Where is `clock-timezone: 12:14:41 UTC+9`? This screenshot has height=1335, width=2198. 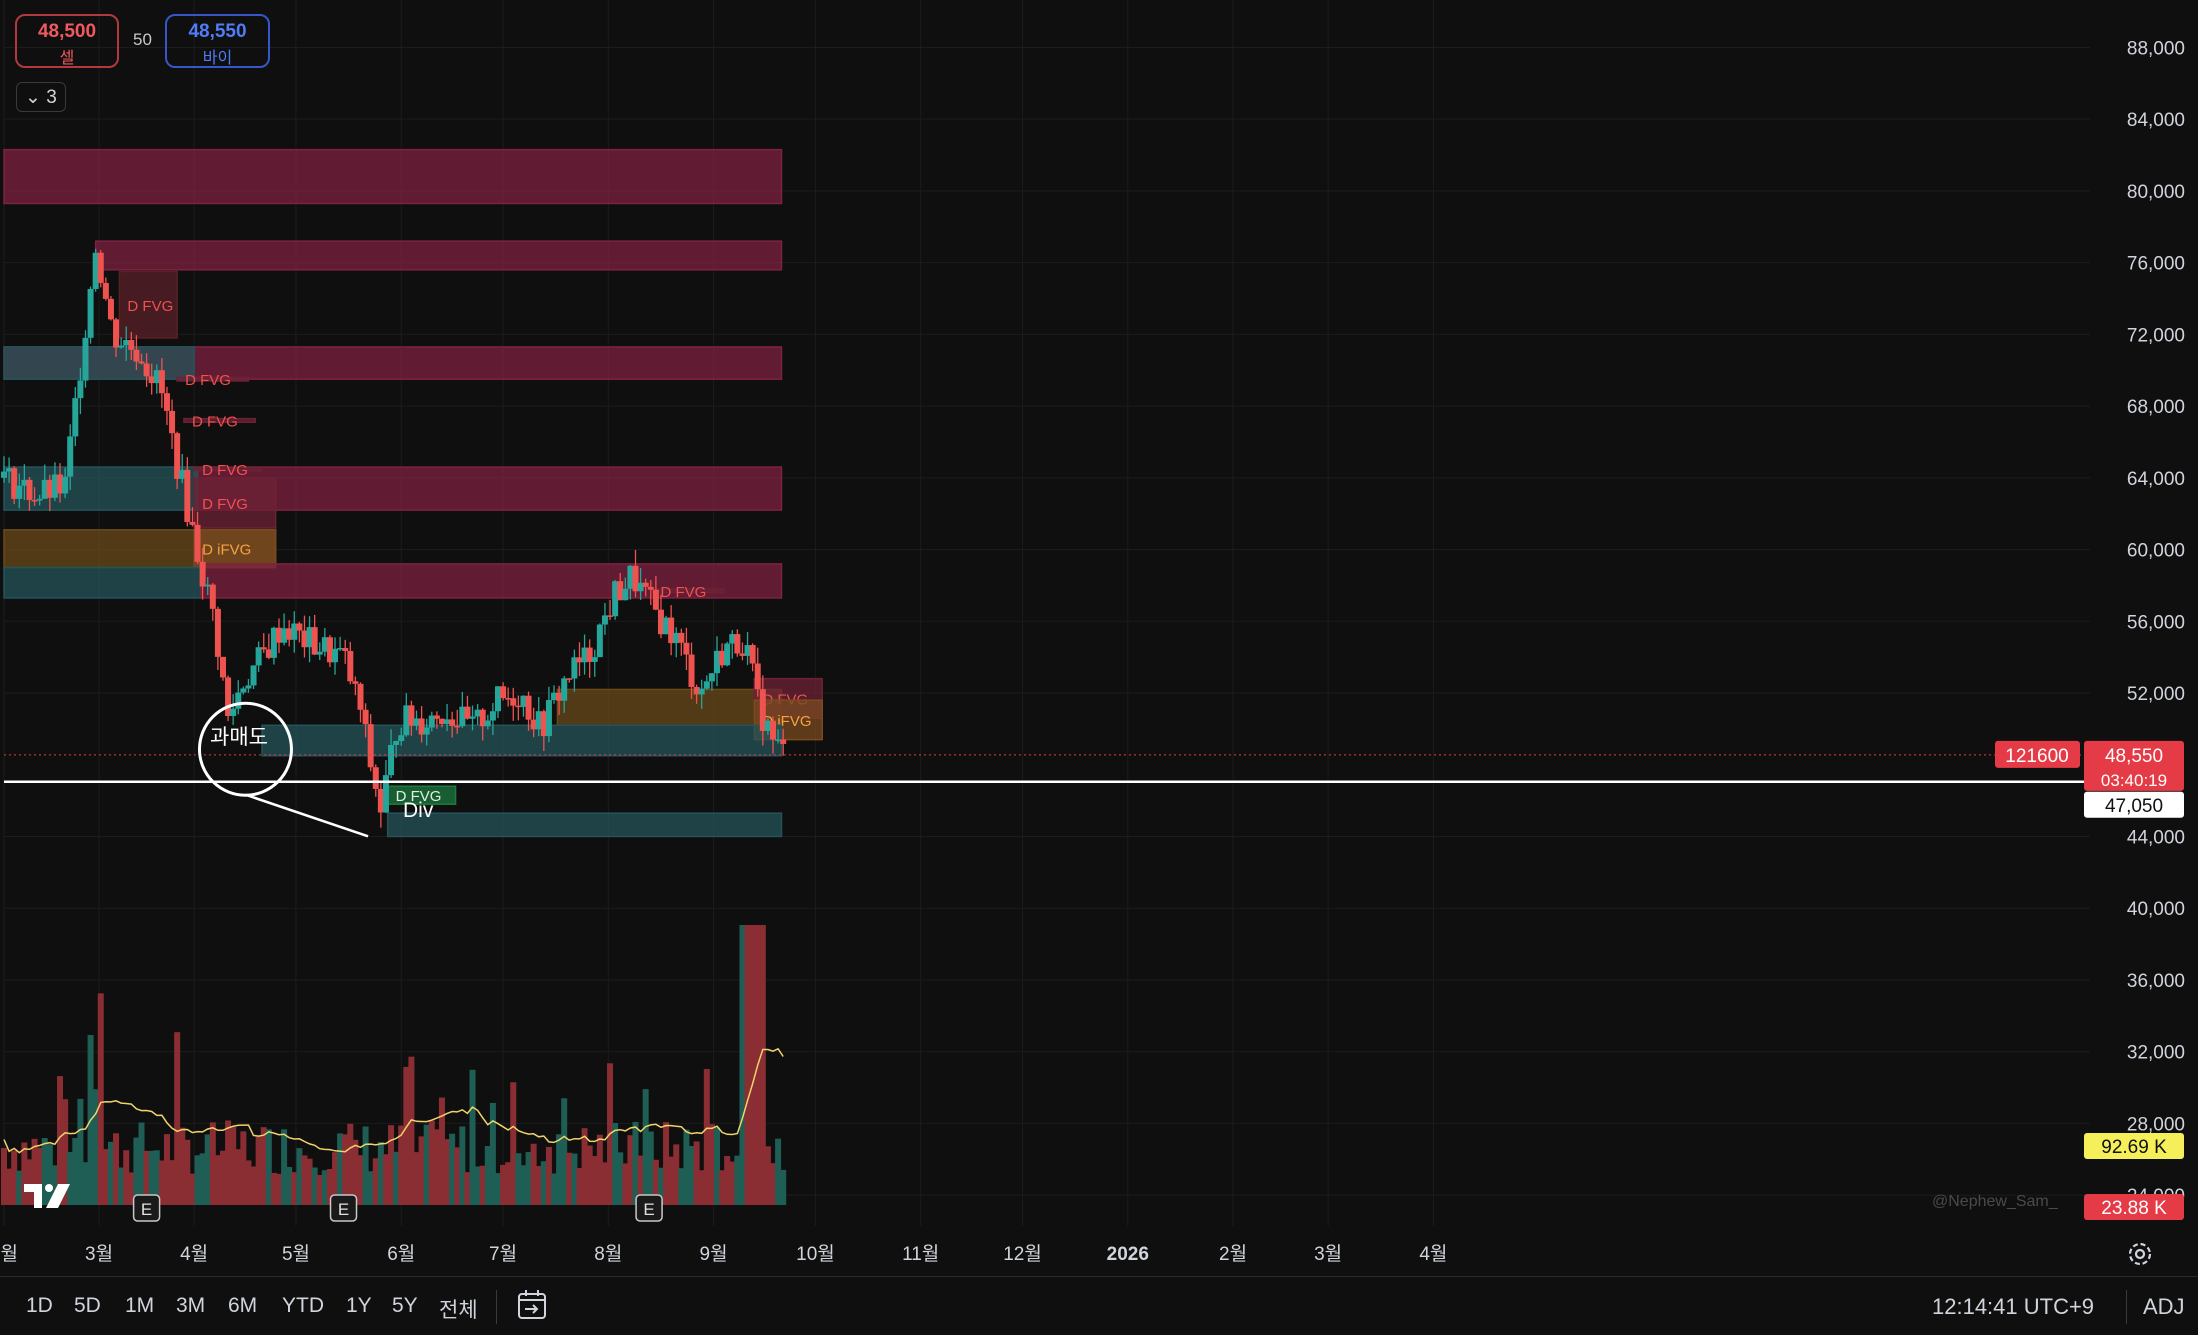 clock-timezone: 12:14:41 UTC+9 is located at coordinates (2013, 1306).